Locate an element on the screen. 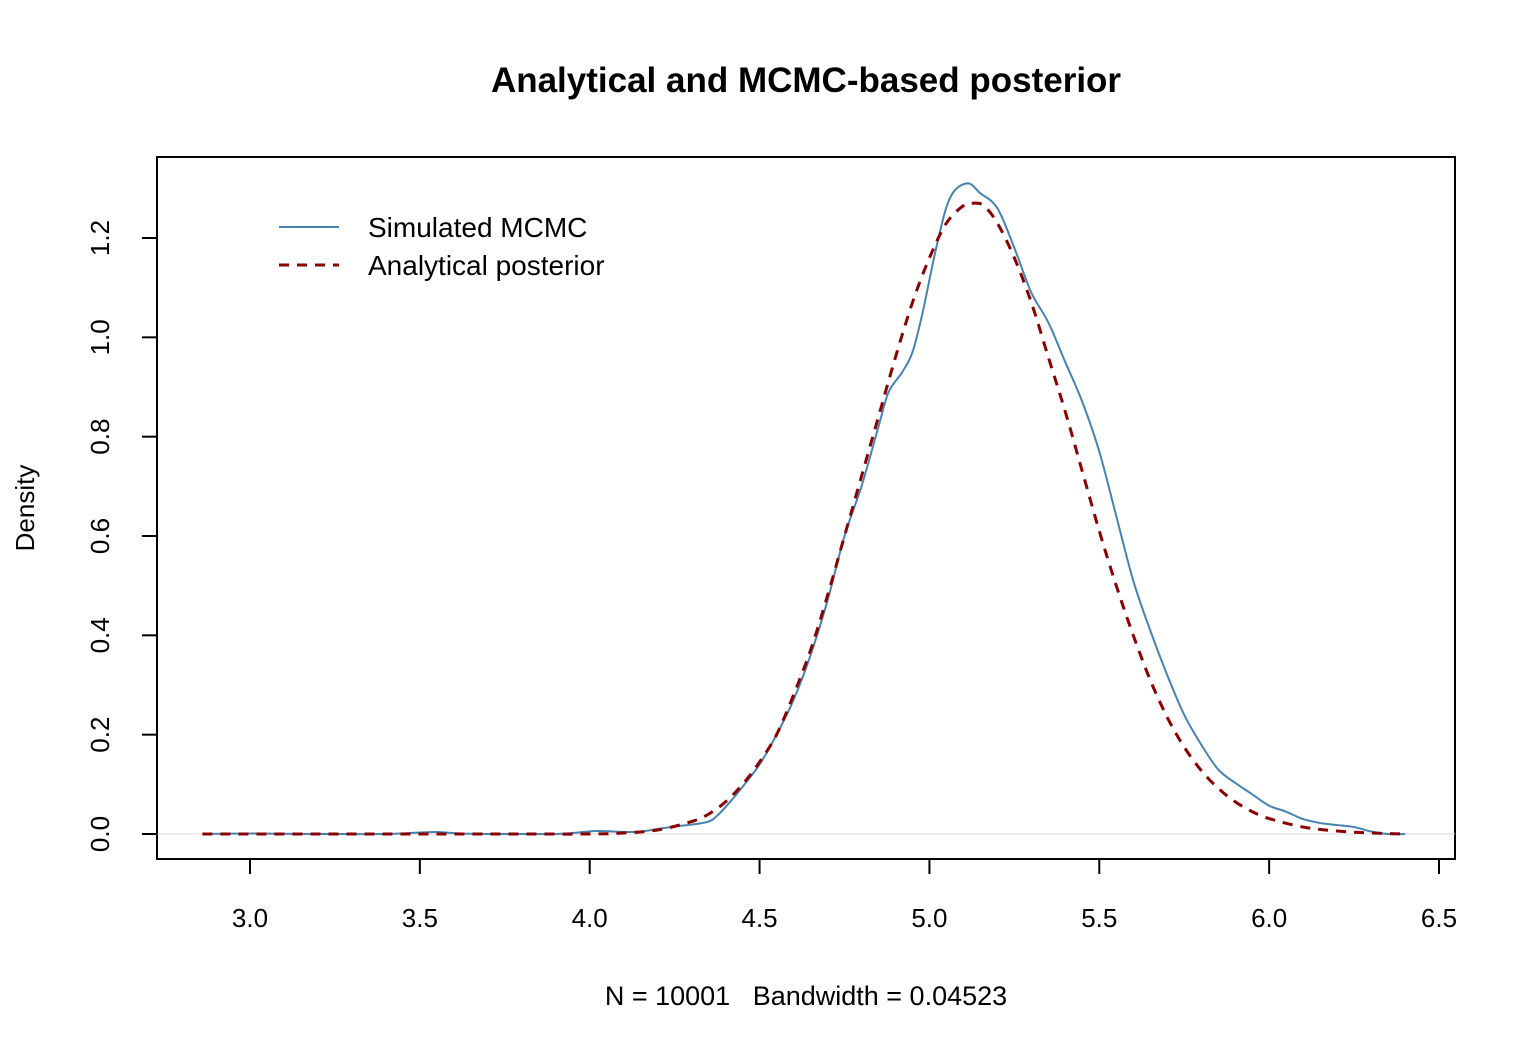 The width and height of the screenshot is (1536, 1056). x-tick-label: 4.0 is located at coordinates (590, 918).